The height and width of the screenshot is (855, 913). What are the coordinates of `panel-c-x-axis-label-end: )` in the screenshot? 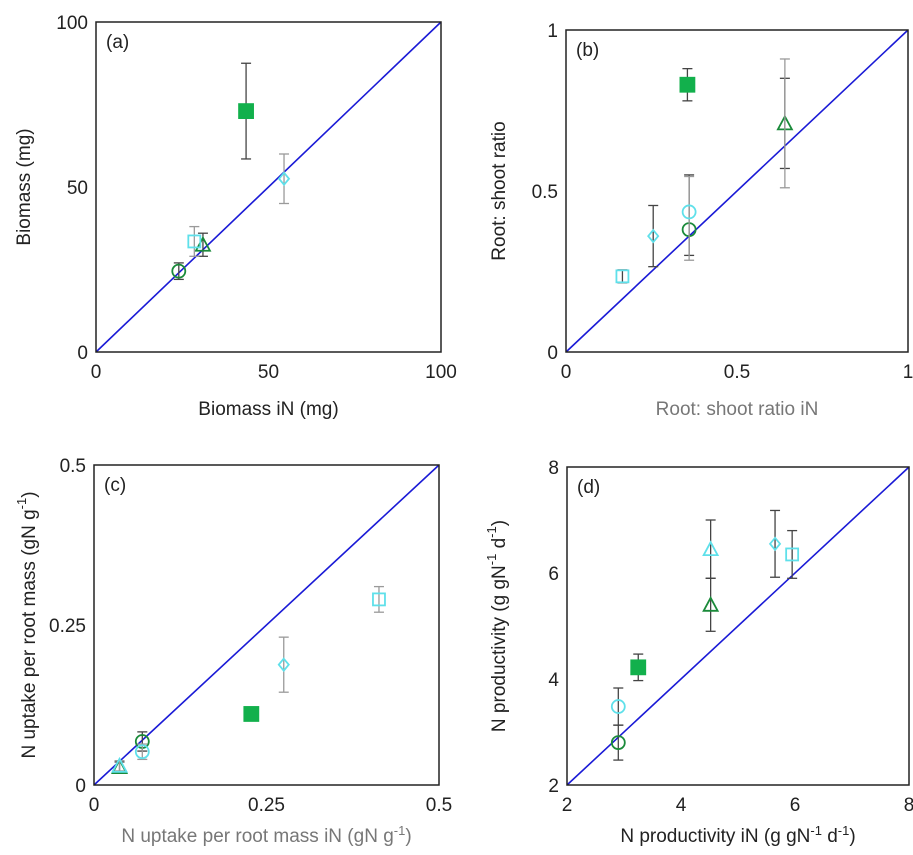 It's located at (408, 836).